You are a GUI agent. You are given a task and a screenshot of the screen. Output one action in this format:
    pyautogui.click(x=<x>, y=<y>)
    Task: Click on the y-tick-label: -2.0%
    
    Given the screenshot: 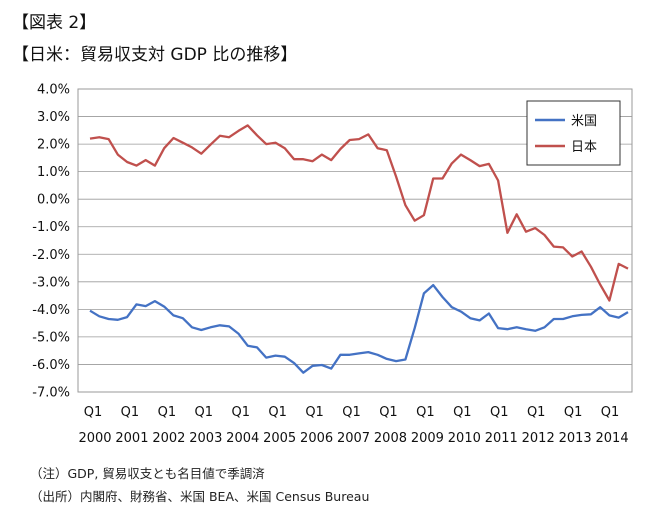 What is the action you would take?
    pyautogui.click(x=51, y=255)
    